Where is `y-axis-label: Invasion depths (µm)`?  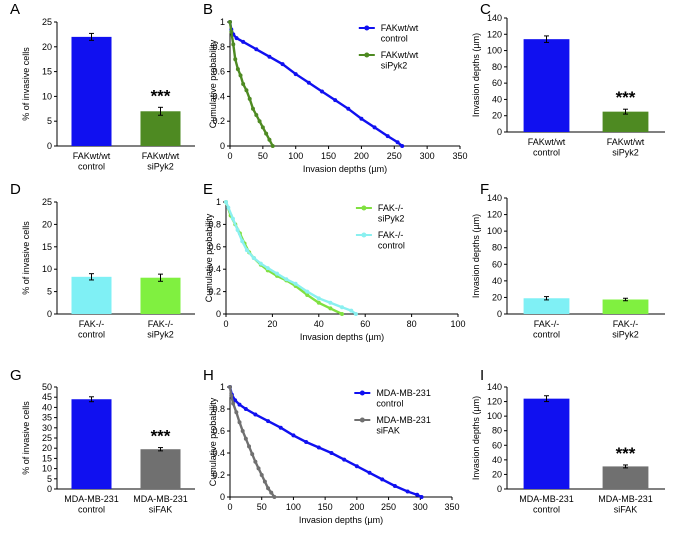
y-axis-label: Invasion depths (µm) is located at coordinates (476, 438).